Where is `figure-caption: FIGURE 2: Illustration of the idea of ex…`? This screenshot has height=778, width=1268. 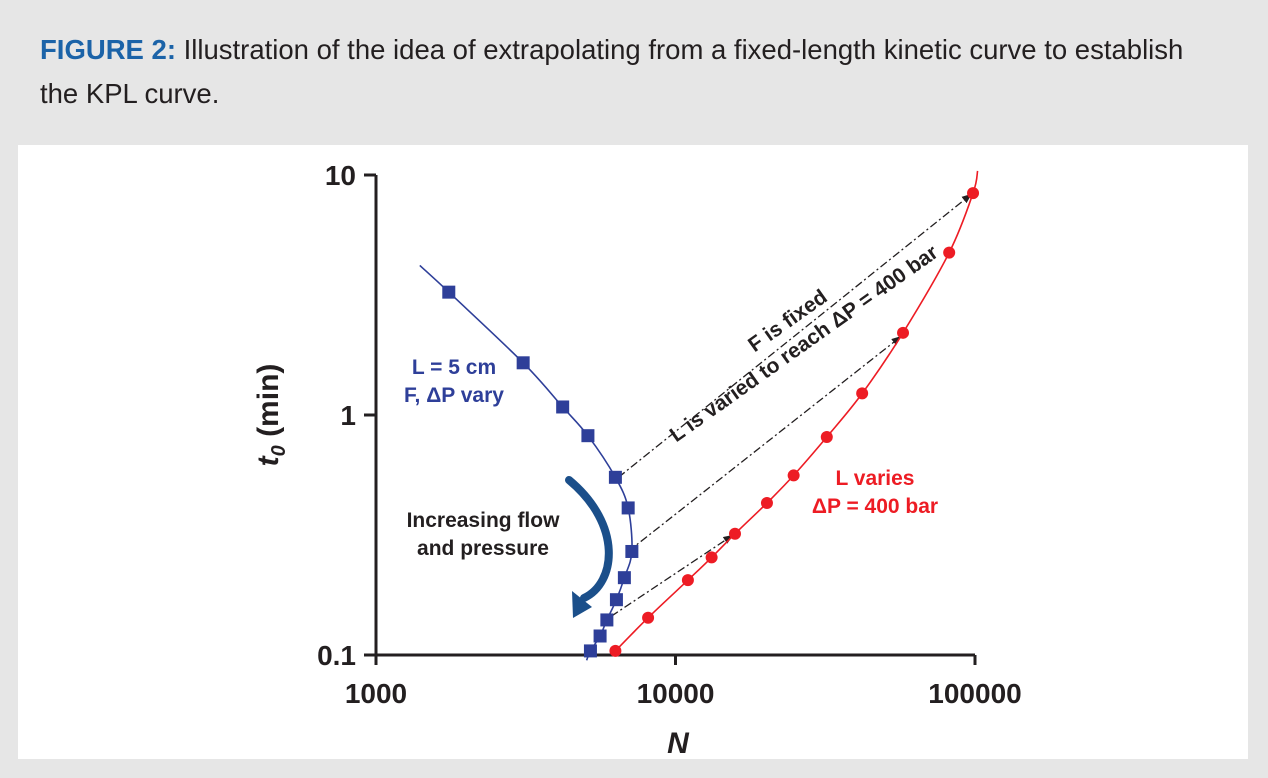
figure-caption: FIGURE 2: Illustration of the idea of ex… is located at coordinates (630, 72).